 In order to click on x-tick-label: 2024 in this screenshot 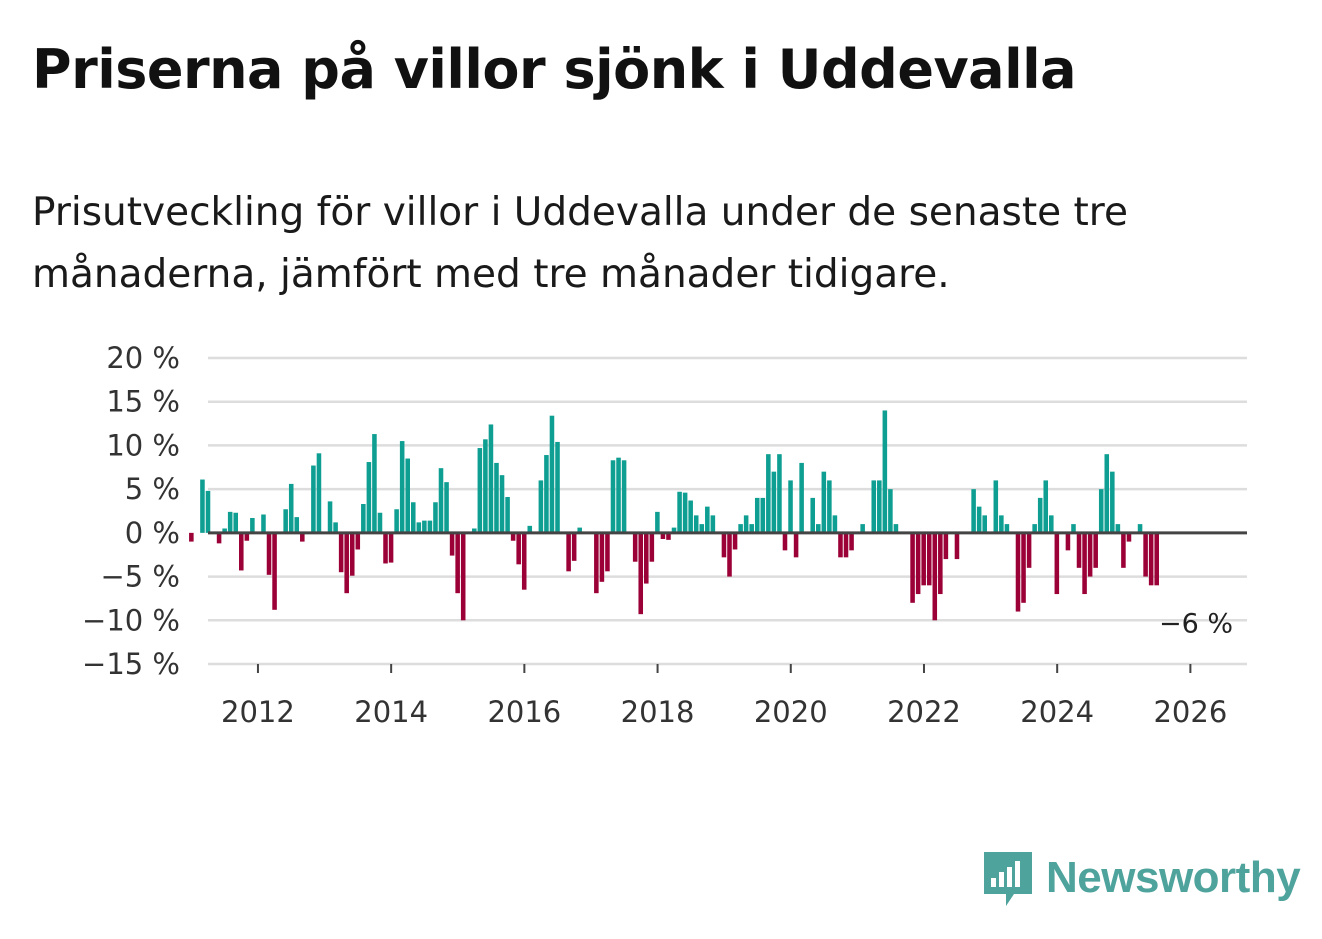, I will do `click(1057, 712)`.